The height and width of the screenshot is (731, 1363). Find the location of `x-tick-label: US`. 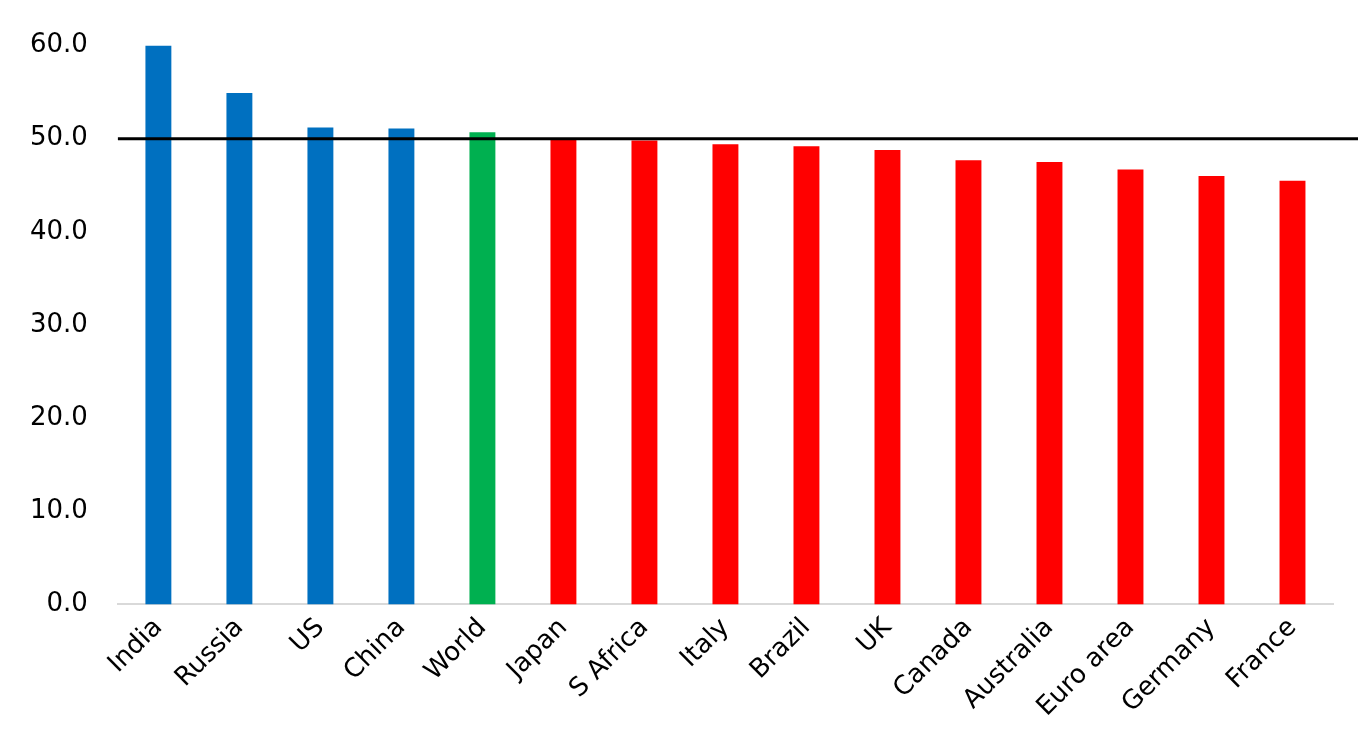

x-tick-label: US is located at coordinates (306, 634).